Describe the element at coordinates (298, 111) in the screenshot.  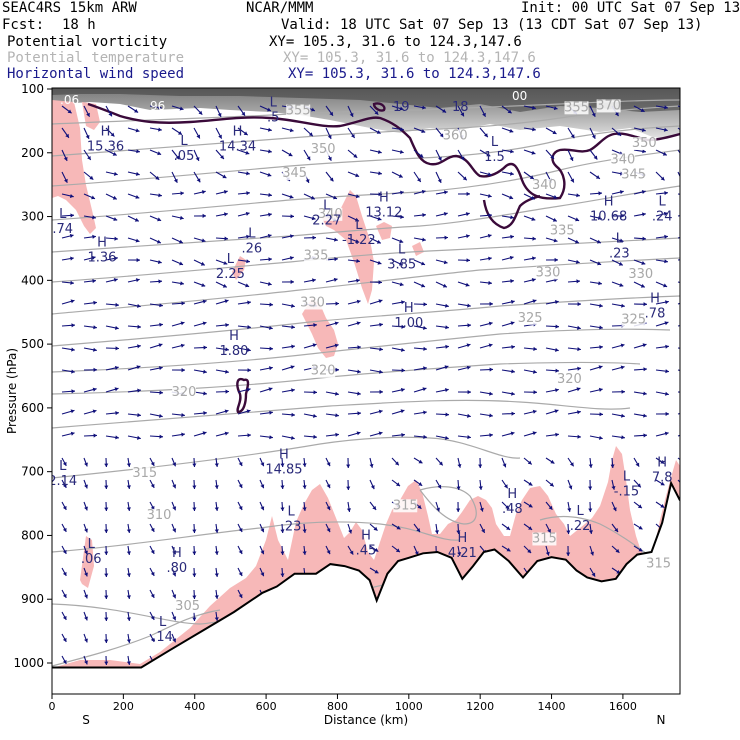
I see `theta-label: 355` at that location.